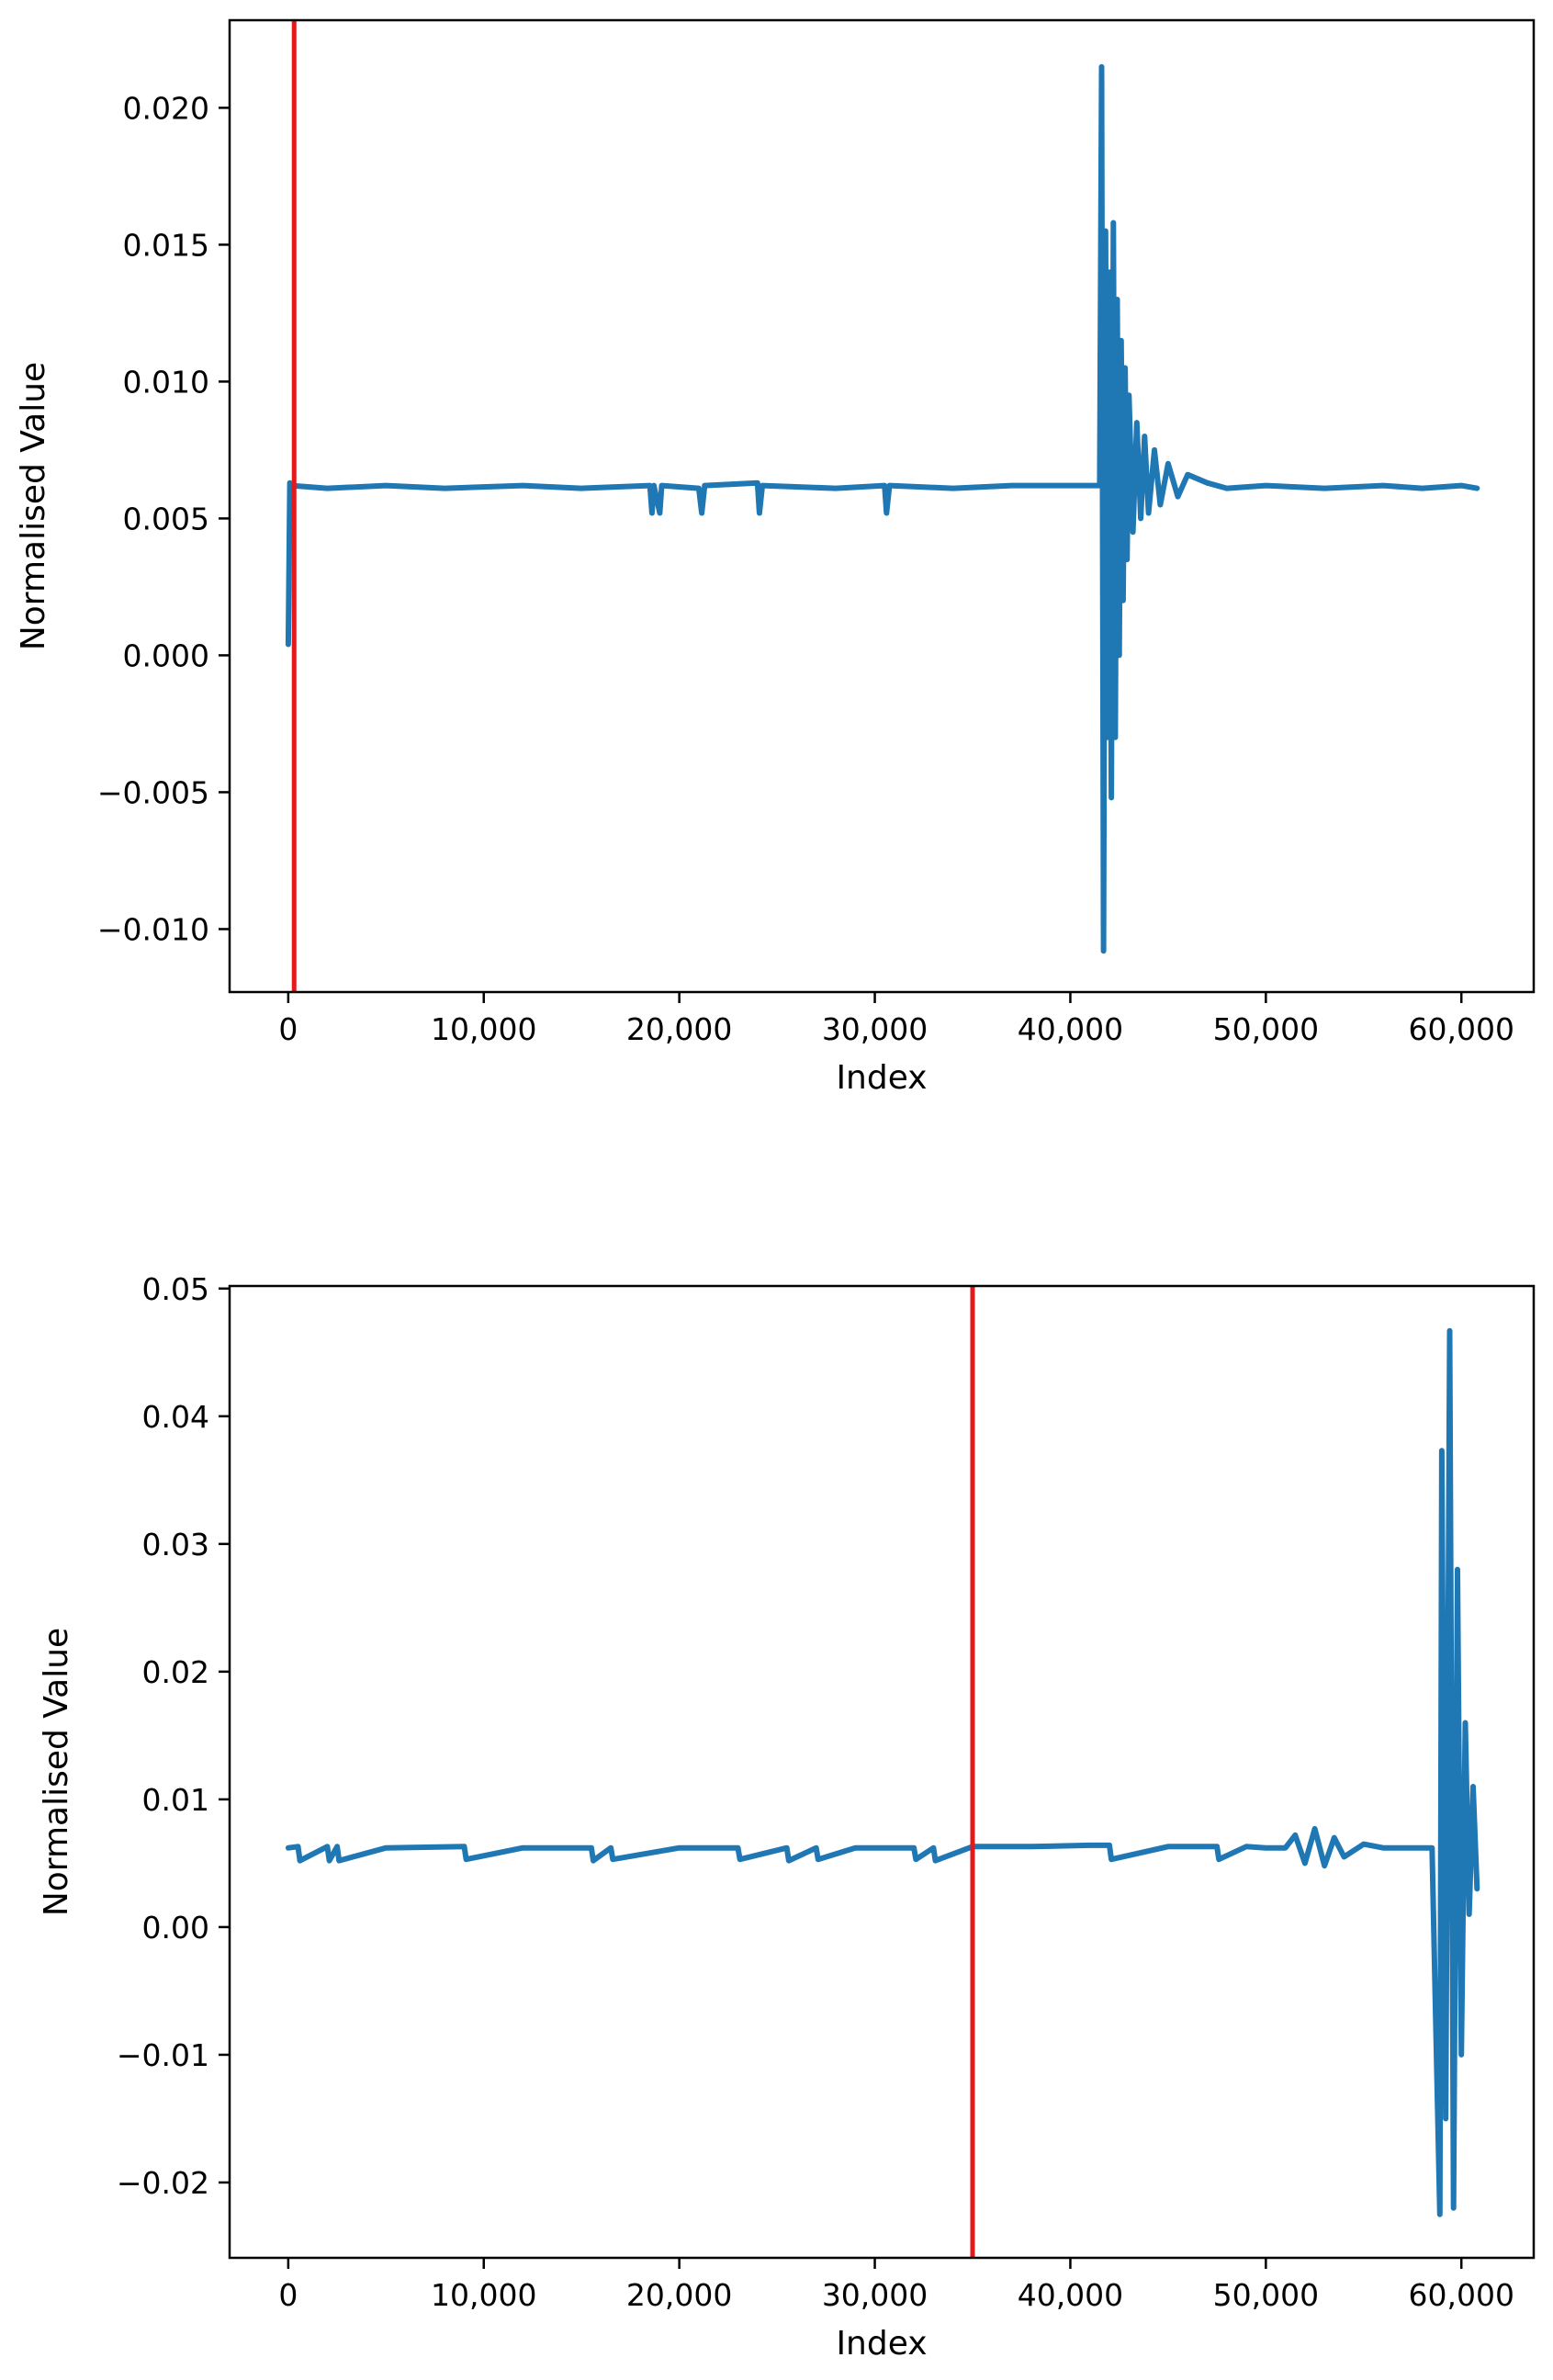  I want to click on y-tick-label: 0.04, so click(176, 1417).